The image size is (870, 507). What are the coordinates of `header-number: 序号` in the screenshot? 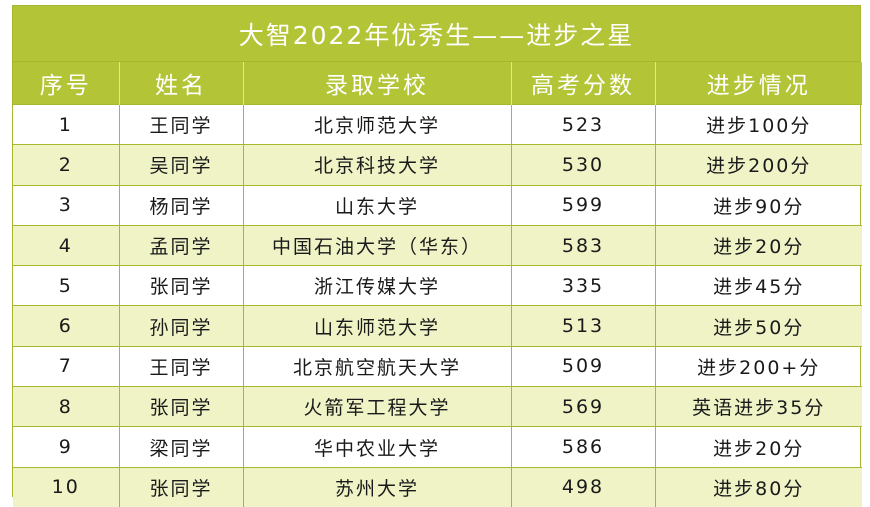 It's located at (66, 83).